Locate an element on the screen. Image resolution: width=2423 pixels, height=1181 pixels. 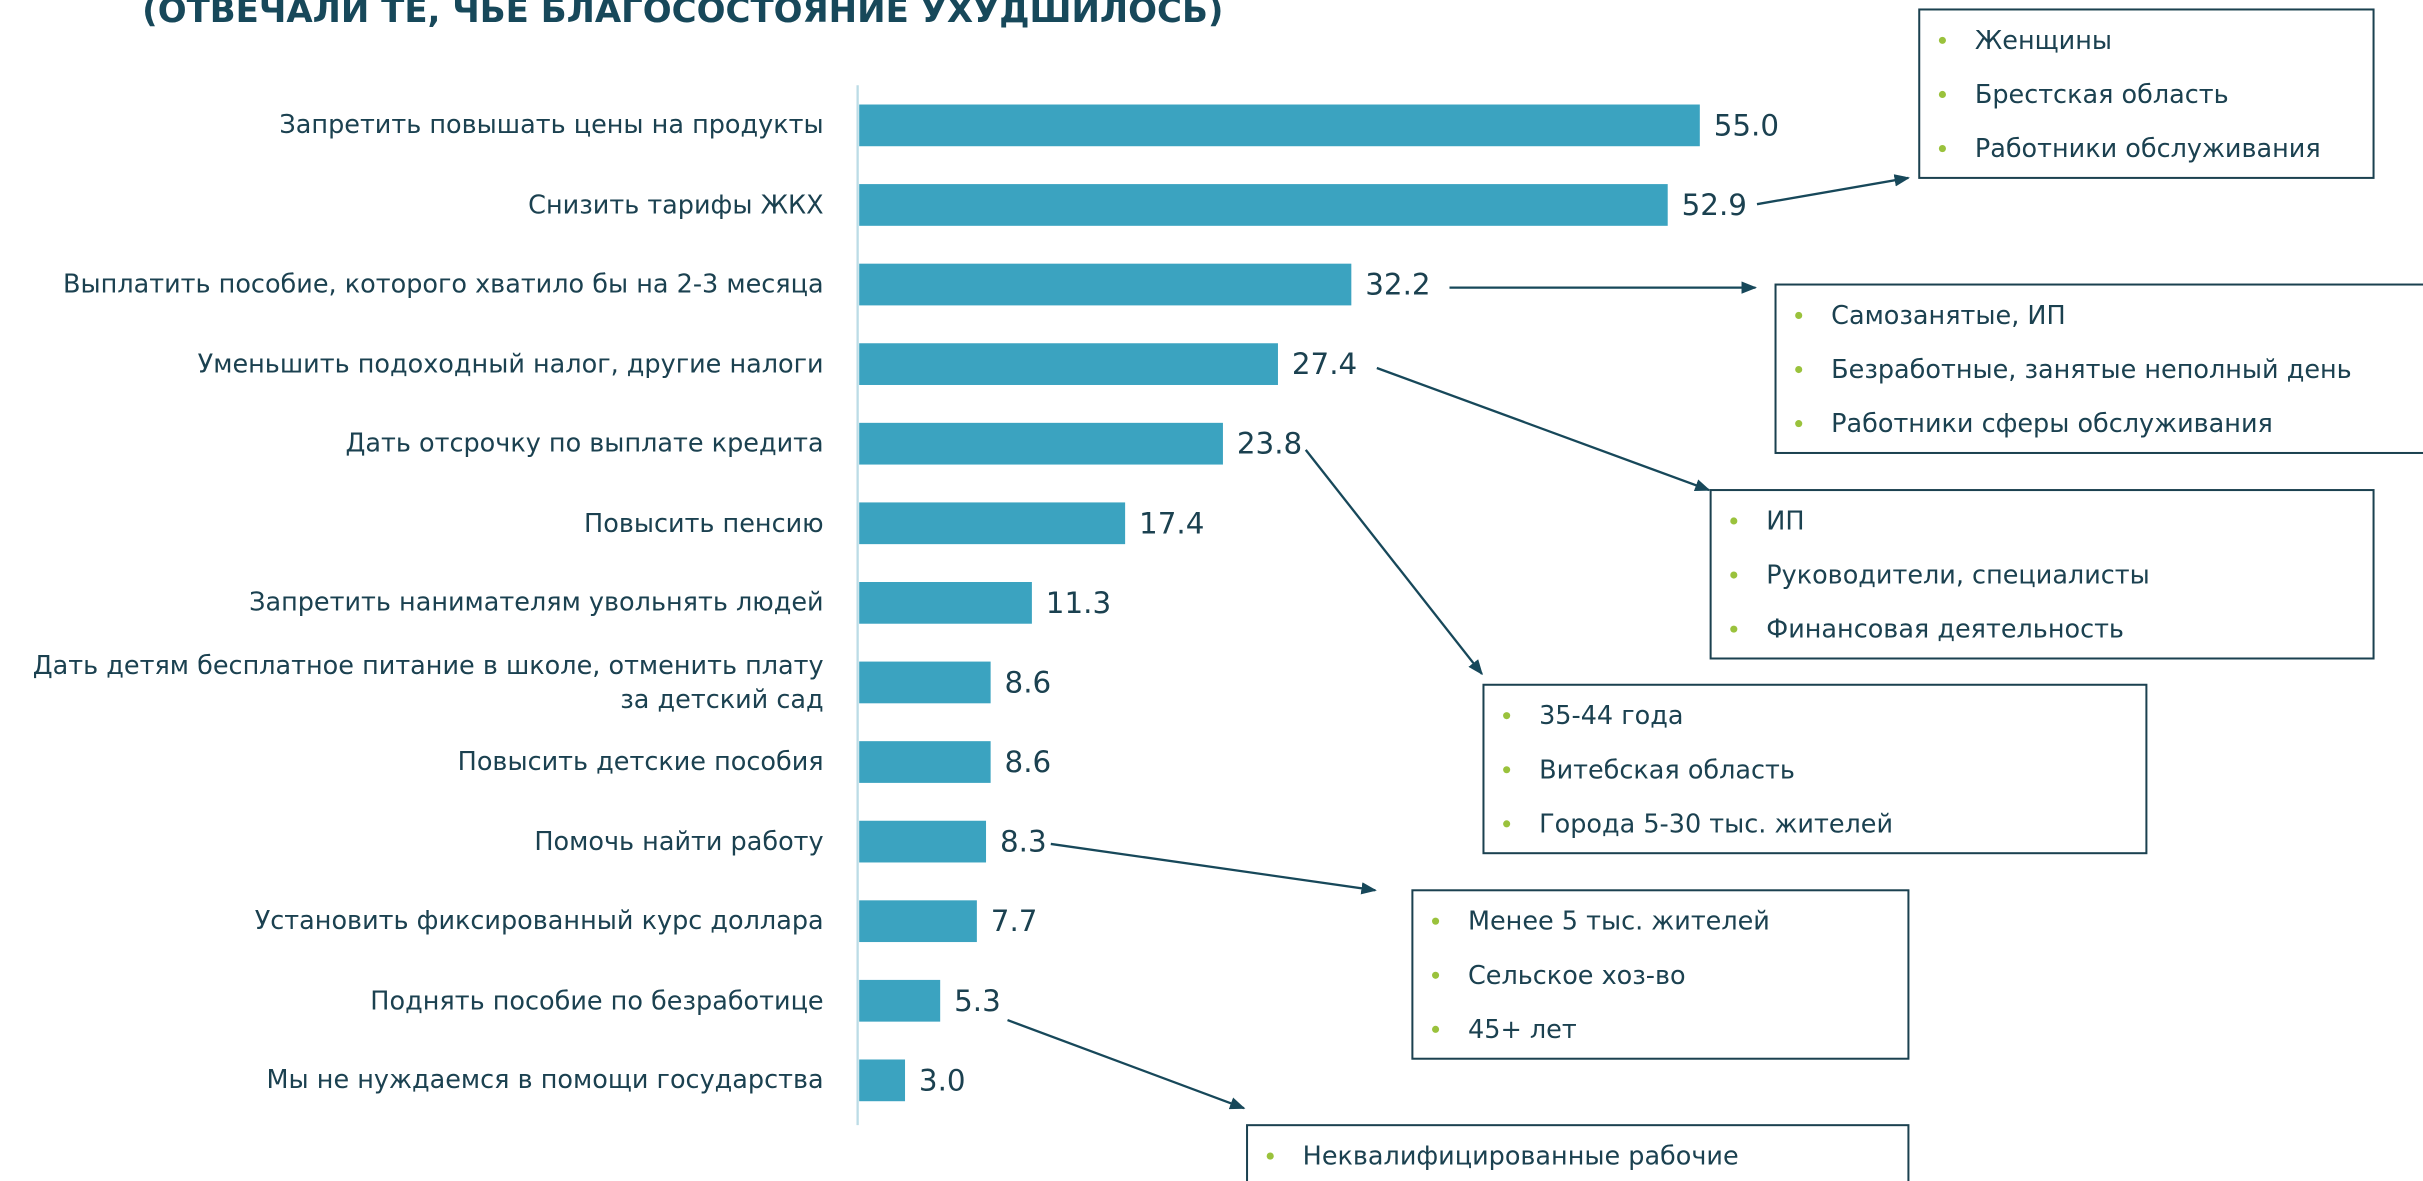
annotation-item: Работники обслуживания is located at coordinates (2148, 149).